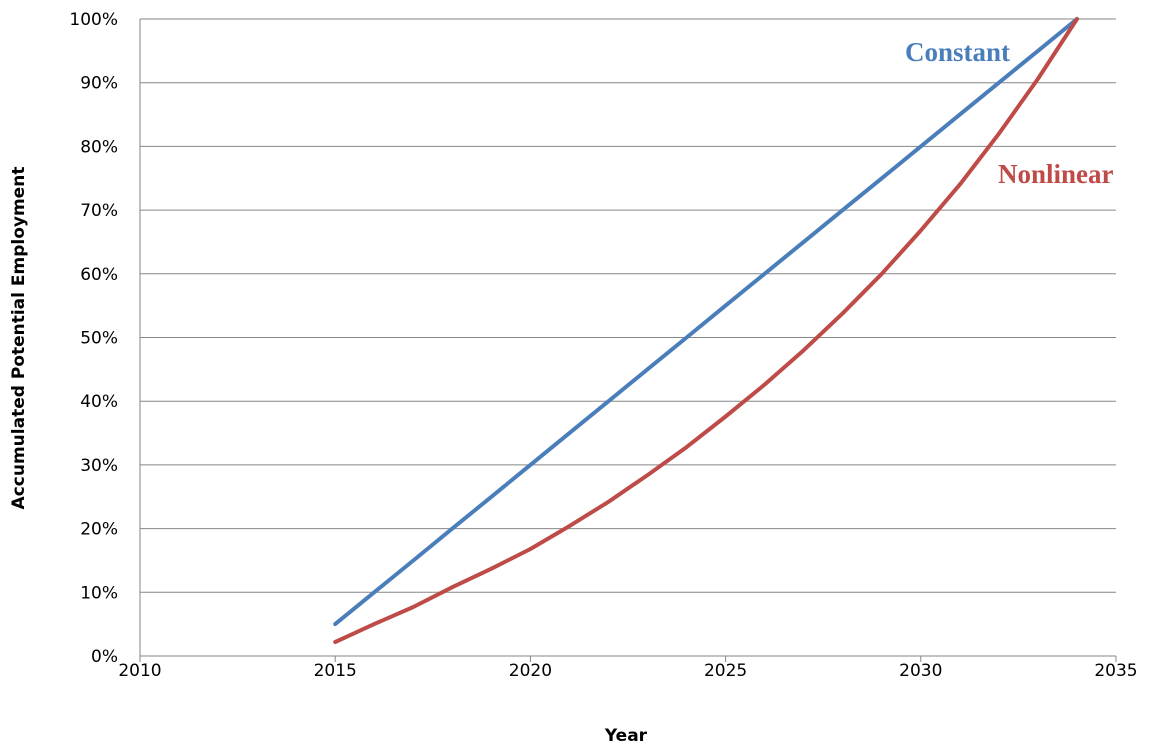  What do you see at coordinates (1115, 671) in the screenshot?
I see `x-tick-label: 2035` at bounding box center [1115, 671].